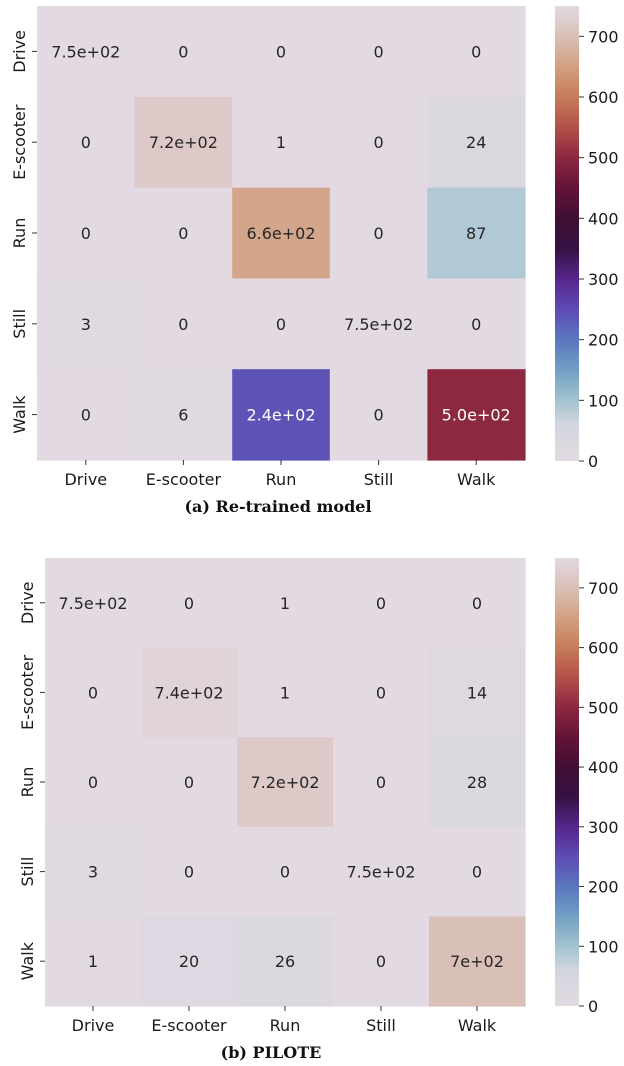 The height and width of the screenshot is (1066, 624). I want to click on cell-value-label: 28, so click(477, 782).